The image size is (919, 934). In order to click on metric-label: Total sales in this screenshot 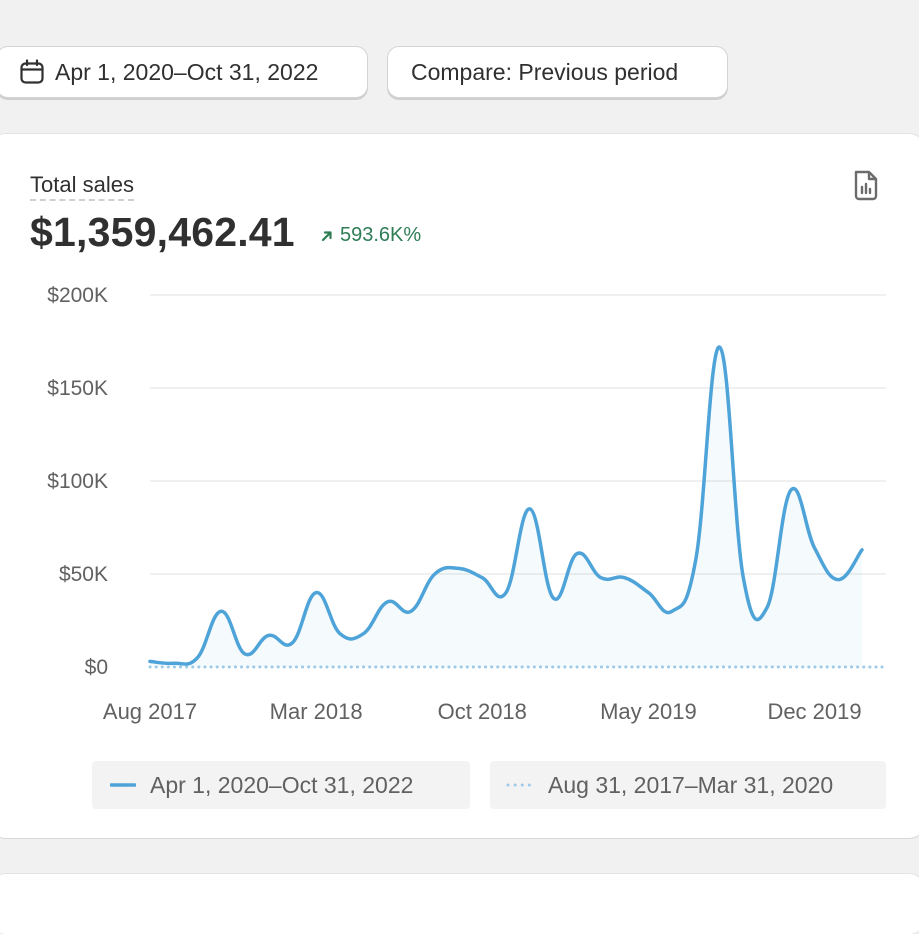, I will do `click(82, 186)`.